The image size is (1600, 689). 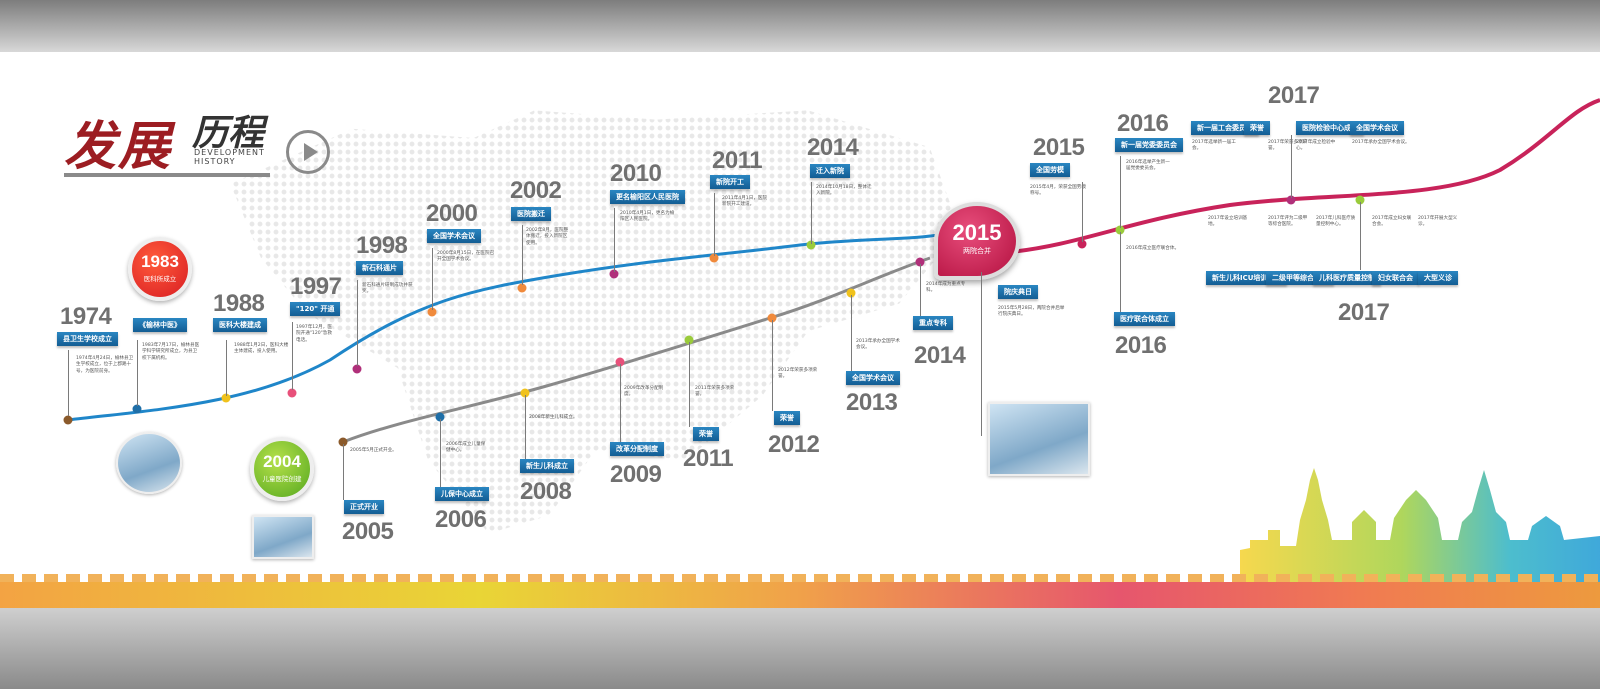 I want to click on event-desc: 2005年5月正式开业。, so click(x=373, y=450).